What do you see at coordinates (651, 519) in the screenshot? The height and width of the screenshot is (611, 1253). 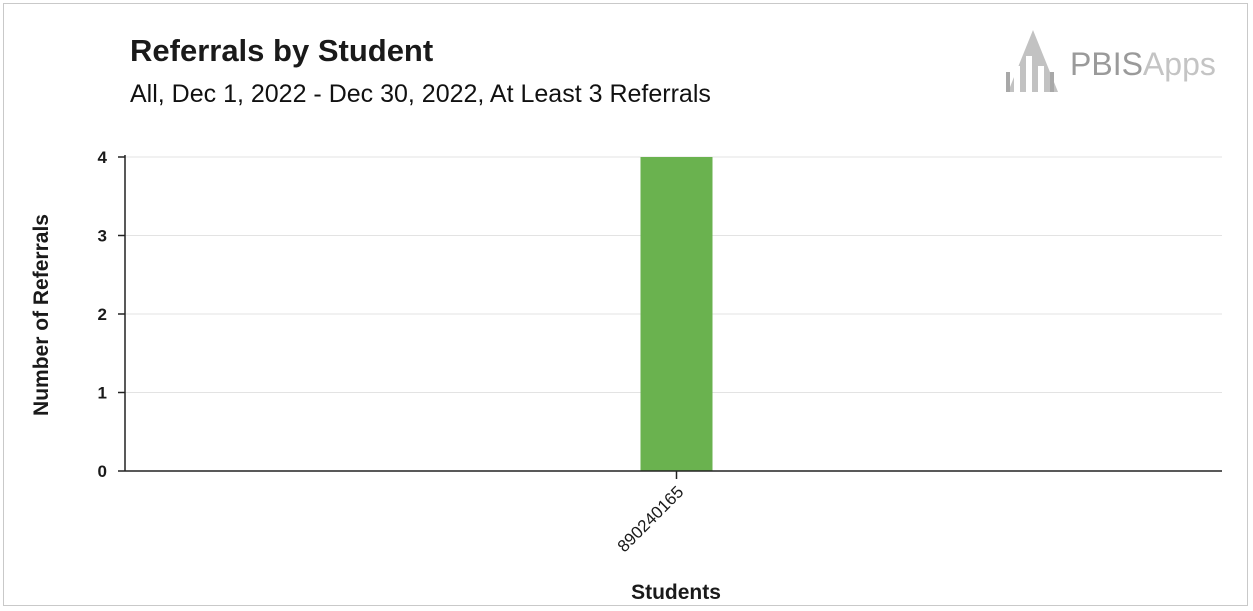 I see `x-tick-label: 890240165` at bounding box center [651, 519].